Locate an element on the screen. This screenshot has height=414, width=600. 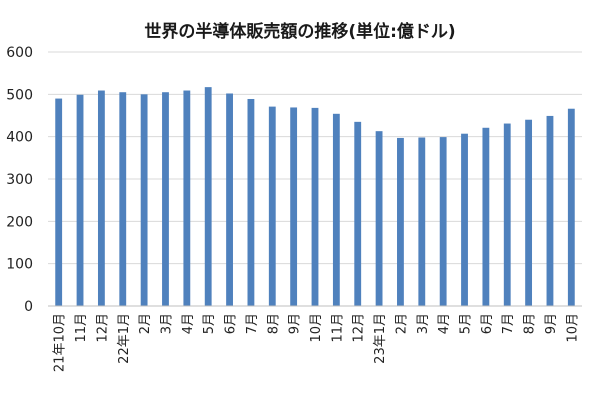
x-tick-label: 21年10月 is located at coordinates (60, 342).